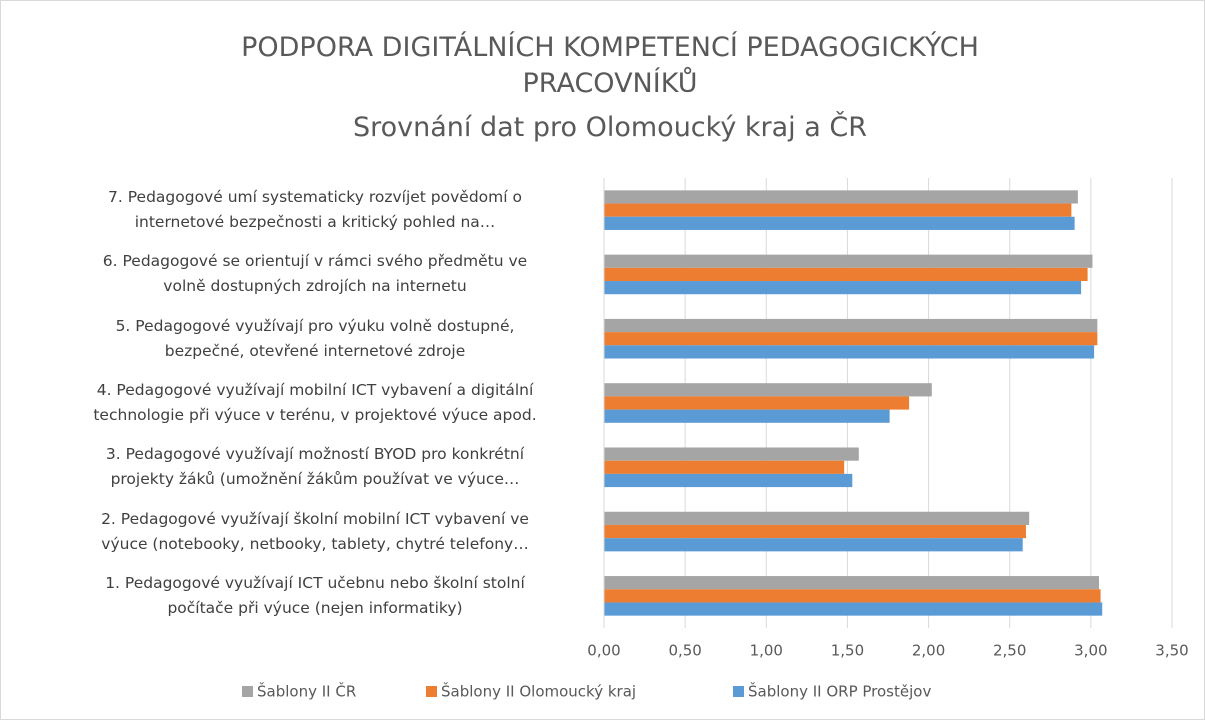  I want to click on x-tick-label: 0,00, so click(603, 651).